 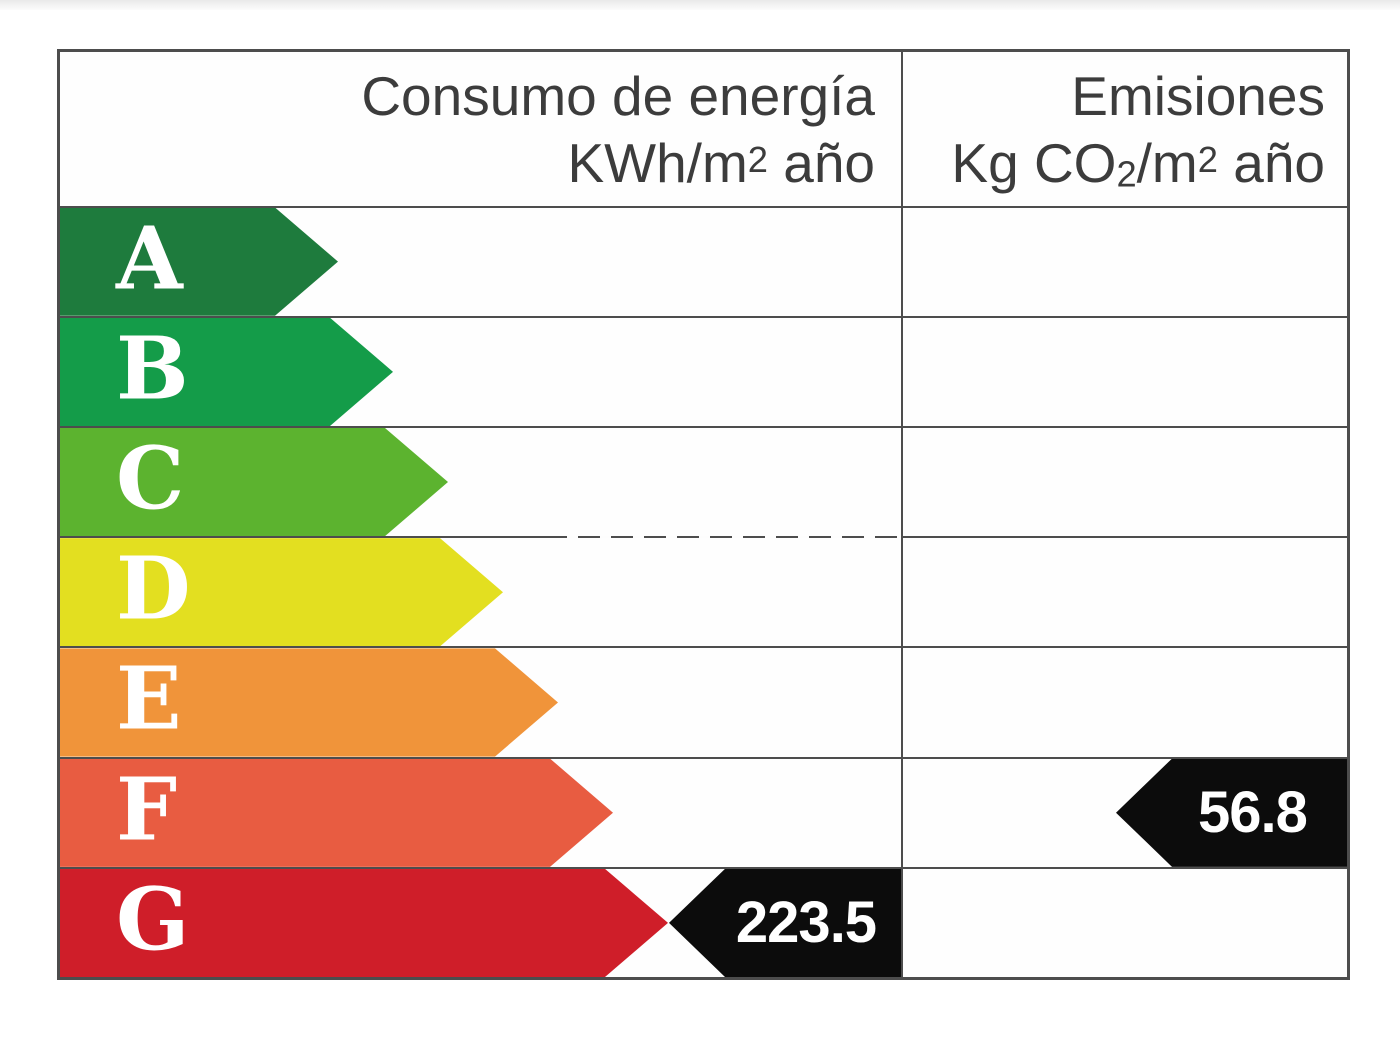 What do you see at coordinates (1124, 371) in the screenshot?
I see `emissions-cell-b` at bounding box center [1124, 371].